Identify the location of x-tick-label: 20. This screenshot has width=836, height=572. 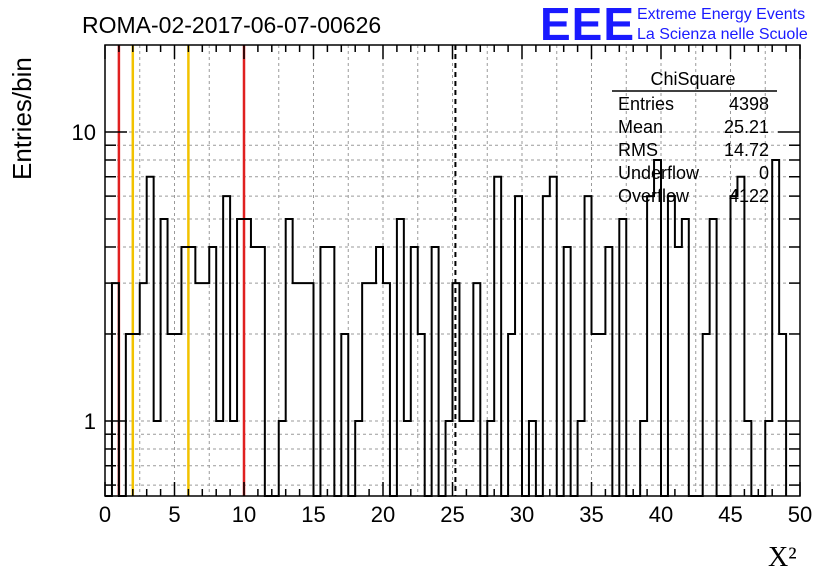
(383, 514).